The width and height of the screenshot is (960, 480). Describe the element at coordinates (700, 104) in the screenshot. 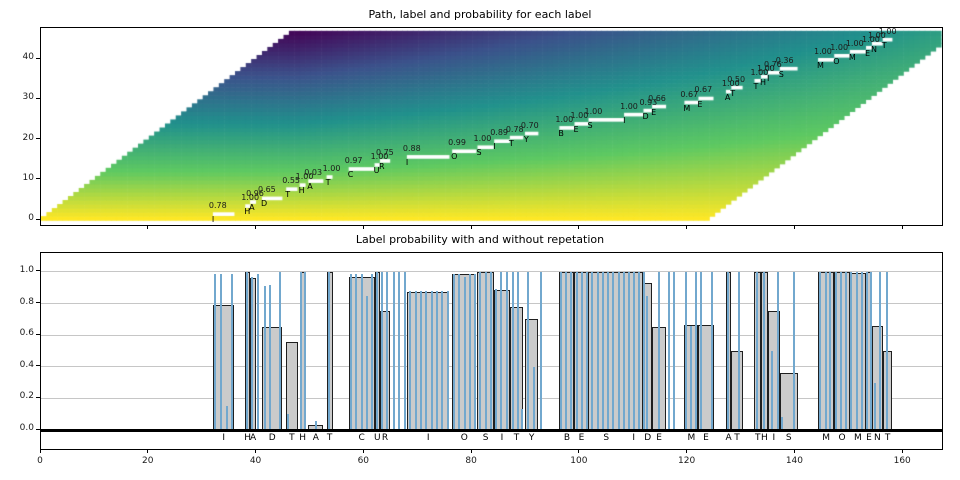

I see `path-letter: E` at that location.